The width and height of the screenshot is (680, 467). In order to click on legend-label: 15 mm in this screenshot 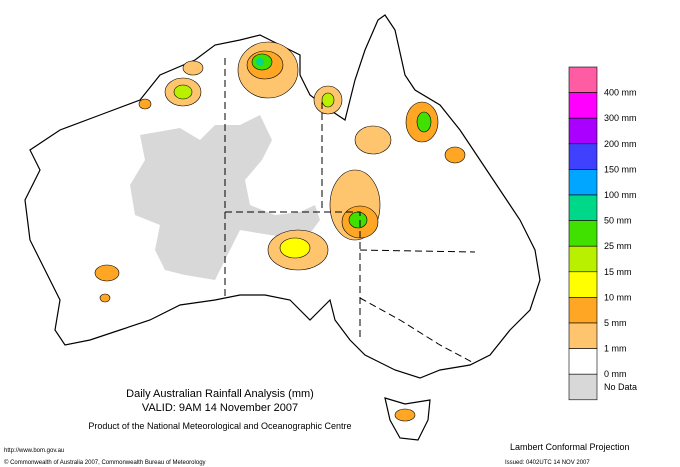, I will do `click(618, 272)`.